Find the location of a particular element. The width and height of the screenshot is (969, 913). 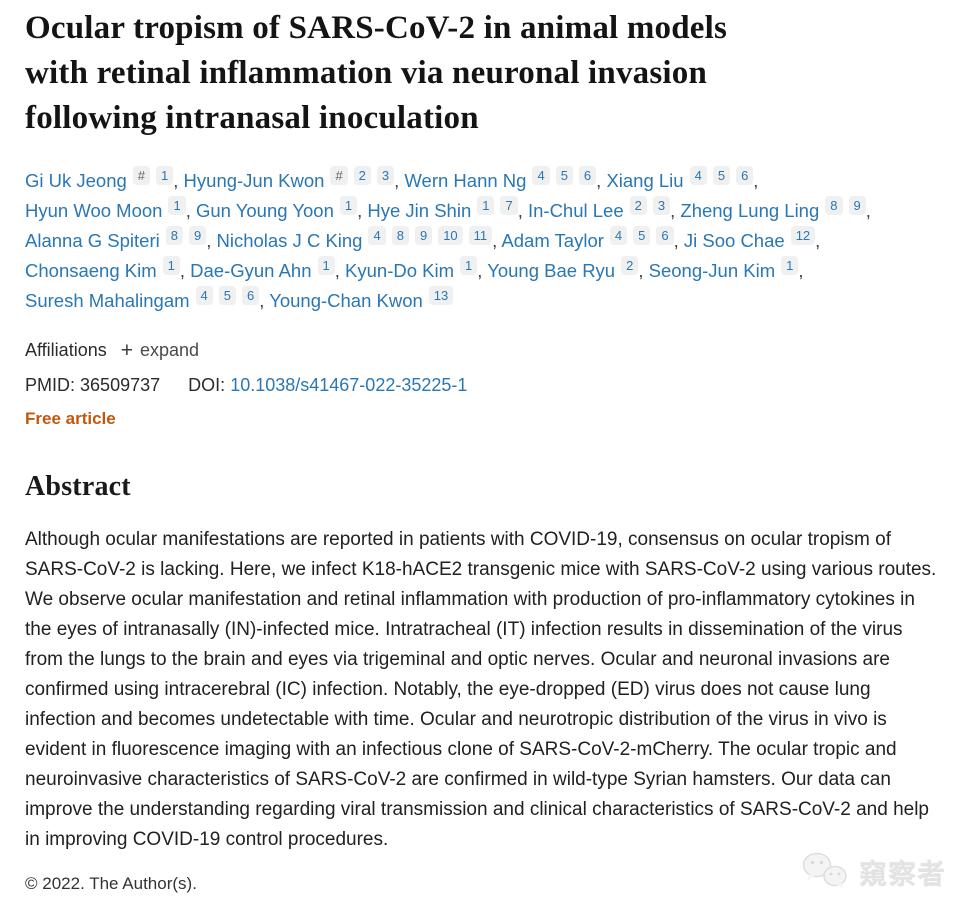

abstract-heading: Abstract is located at coordinates (78, 486).